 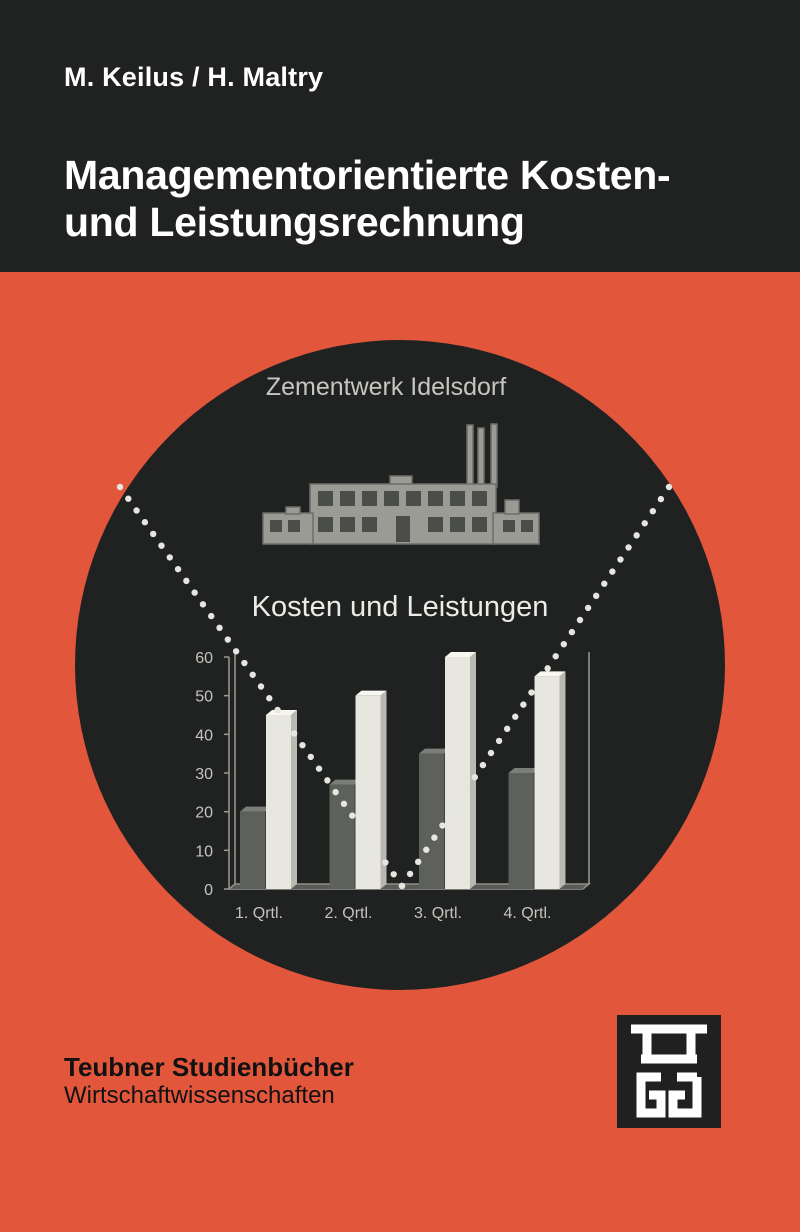 What do you see at coordinates (438, 913) in the screenshot?
I see `x-tick-label: 3. Qrtl.` at bounding box center [438, 913].